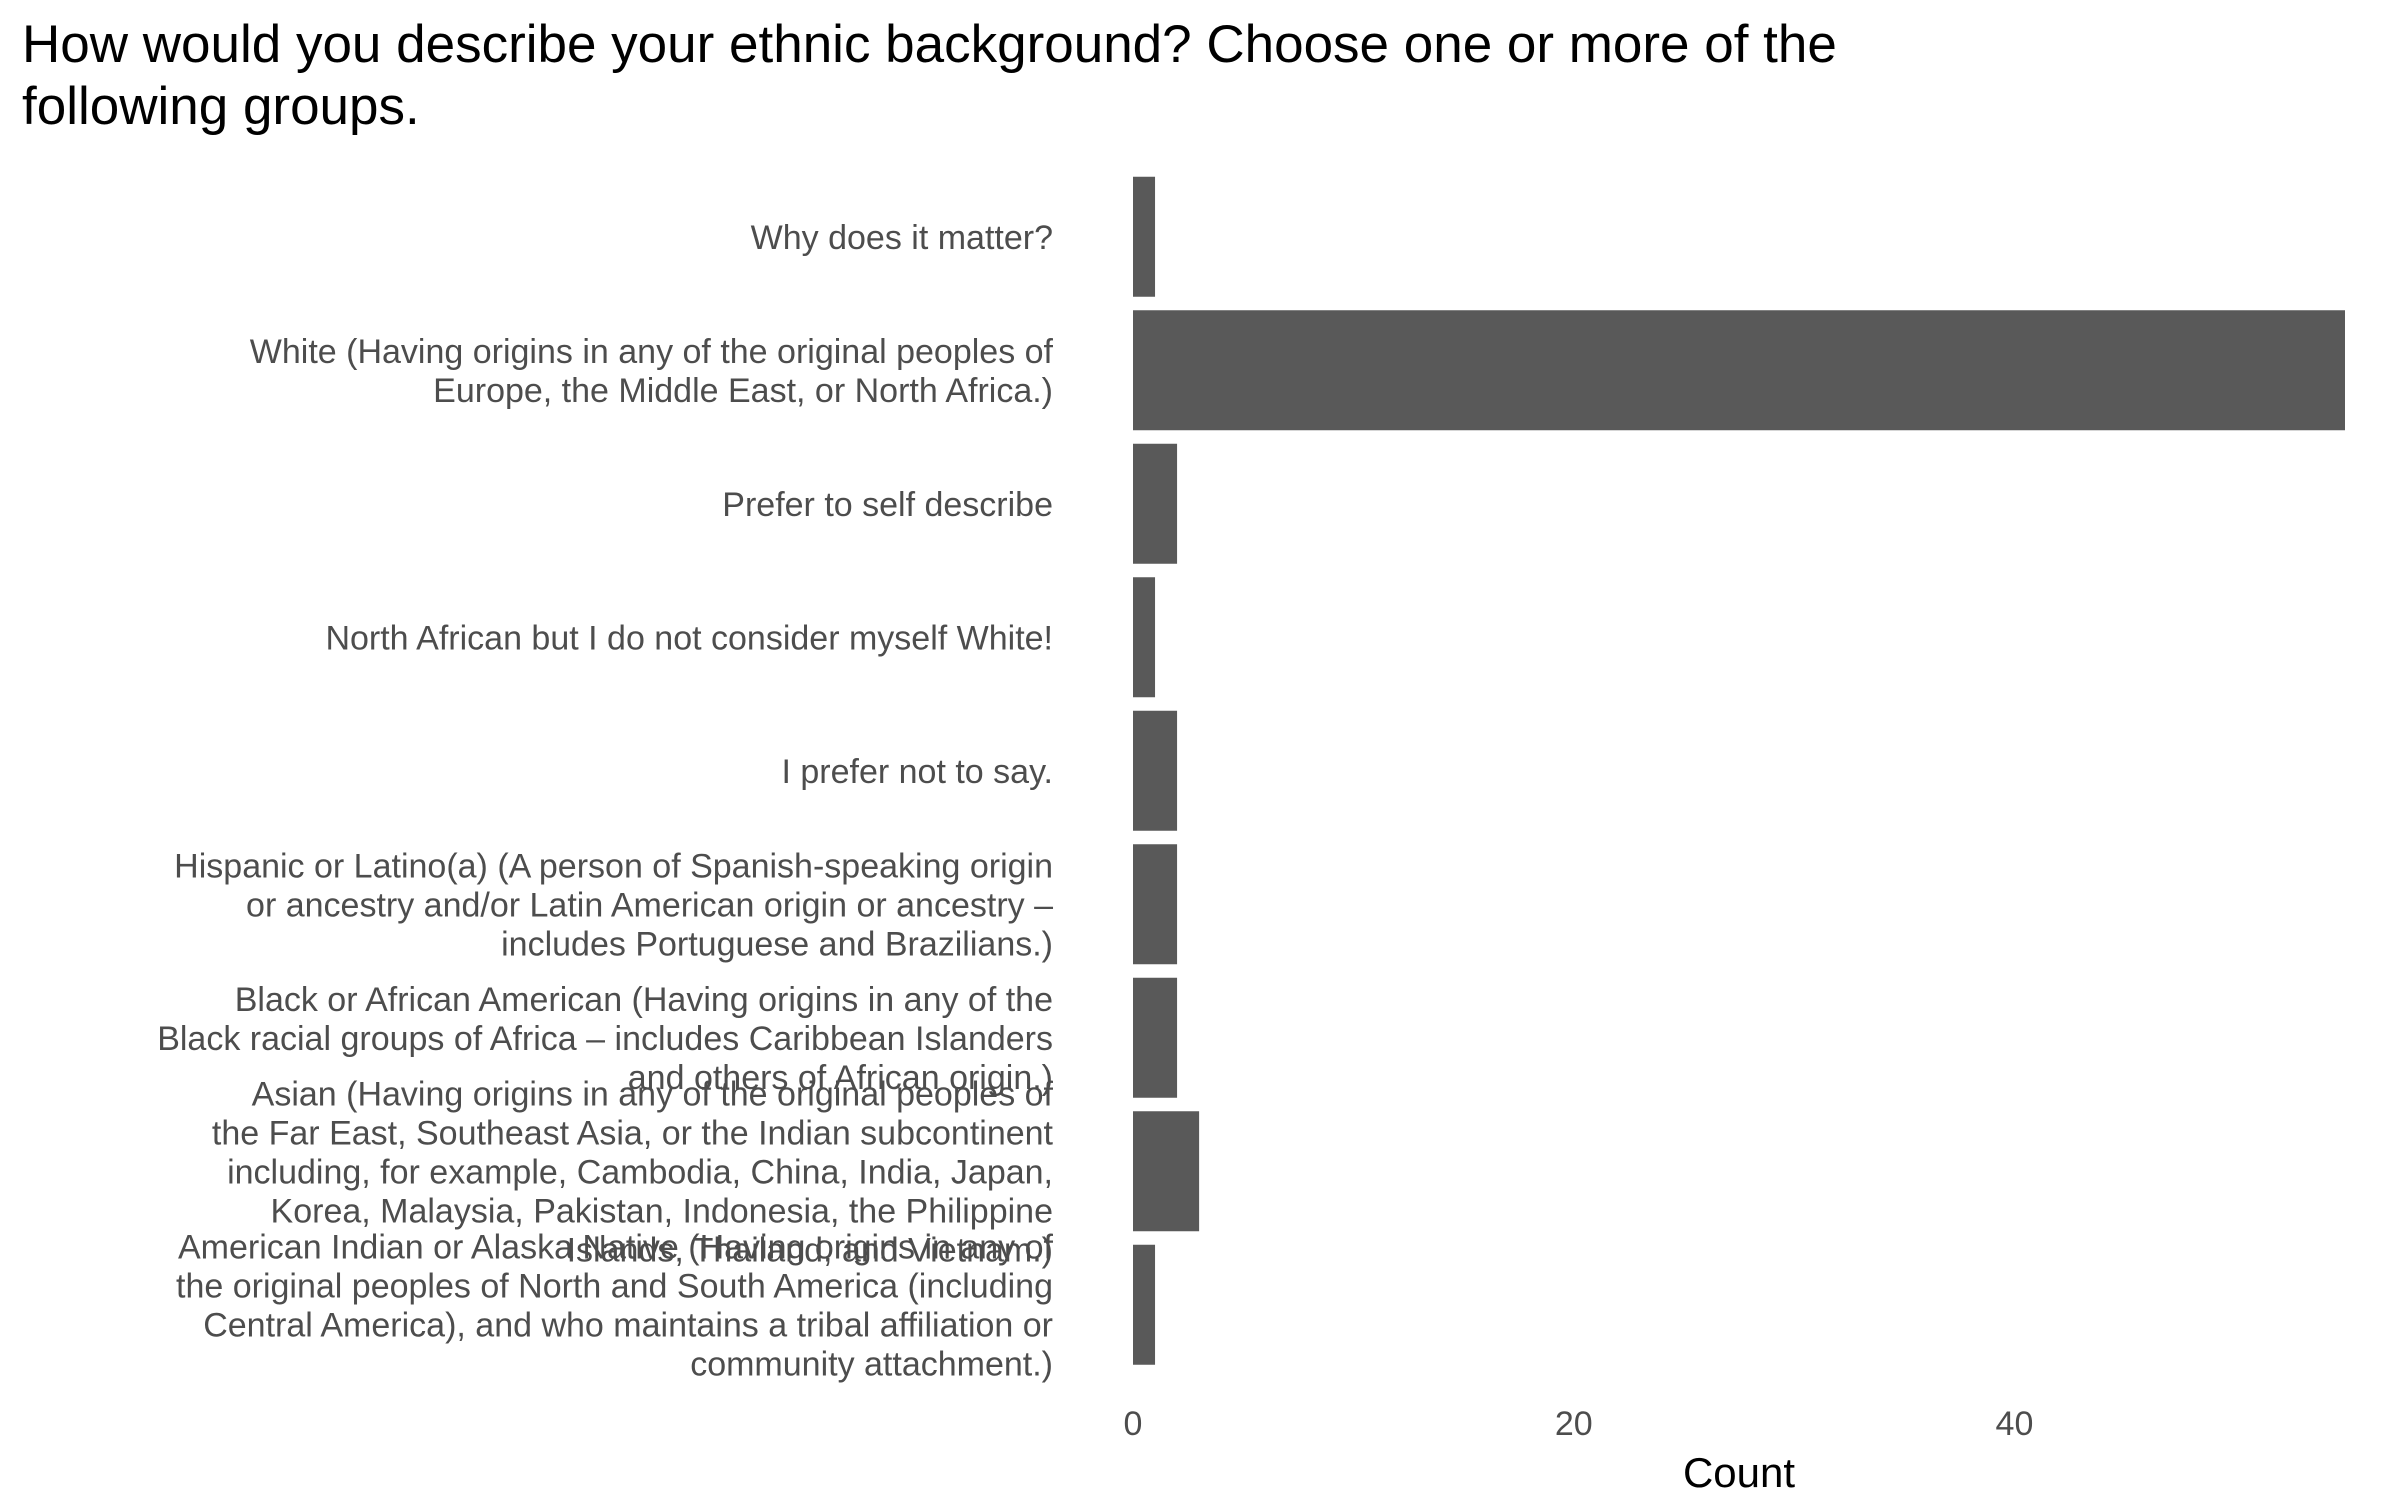  Describe the element at coordinates (917, 772) in the screenshot. I see `category-label: I prefer not to say.` at that location.